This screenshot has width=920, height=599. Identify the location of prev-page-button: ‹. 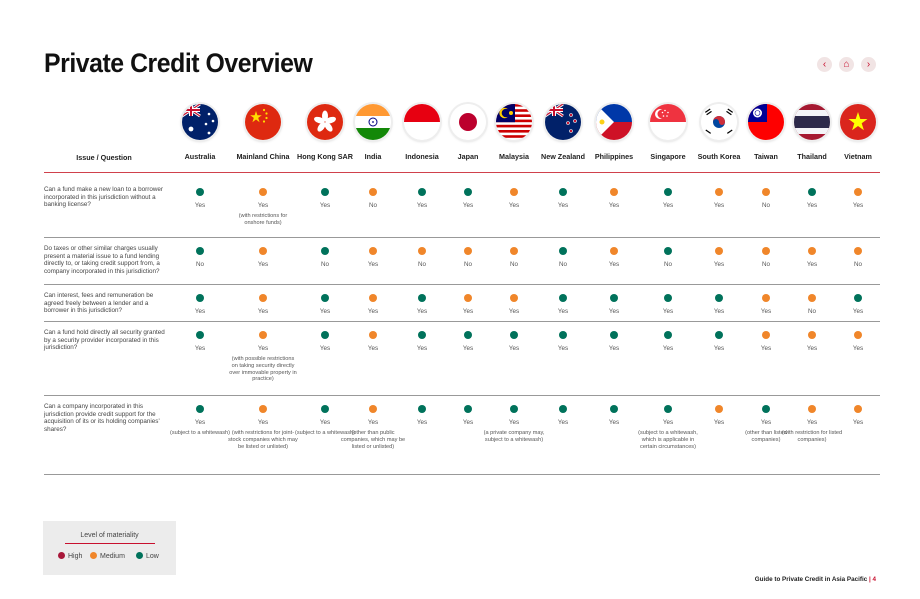
(824, 64).